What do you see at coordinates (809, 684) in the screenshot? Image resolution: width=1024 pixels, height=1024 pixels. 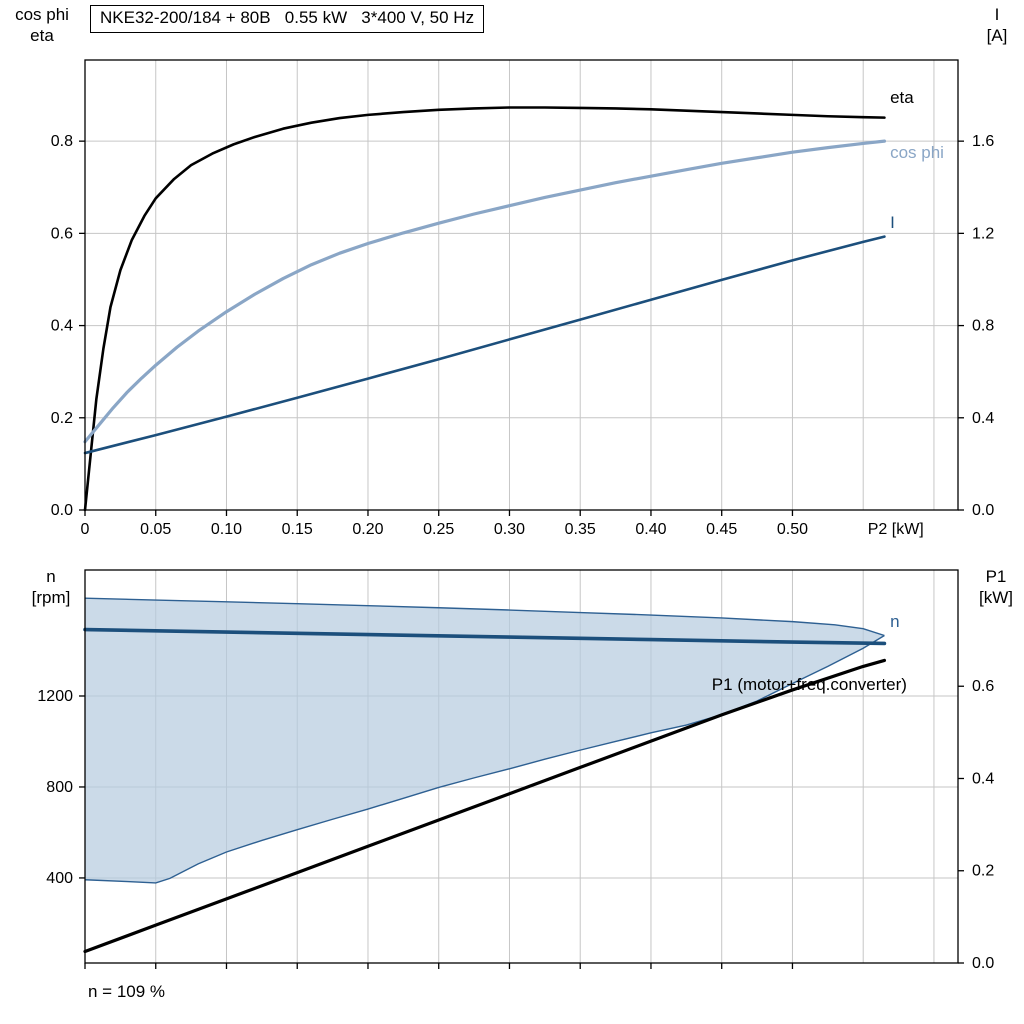 I see `curve-label-p1-motor-freq-converter: P1 (motor+freq.converter)` at bounding box center [809, 684].